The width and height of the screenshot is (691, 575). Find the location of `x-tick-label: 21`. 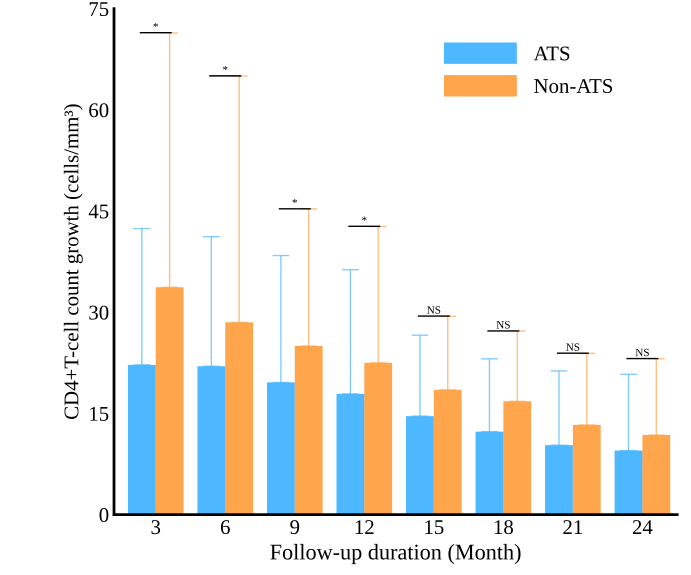

x-tick-label: 21 is located at coordinates (572, 527).